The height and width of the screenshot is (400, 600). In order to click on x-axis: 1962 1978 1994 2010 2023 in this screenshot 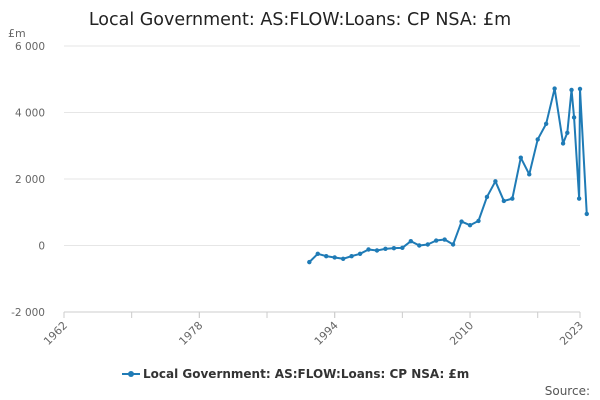, I will do `click(313, 329)`.